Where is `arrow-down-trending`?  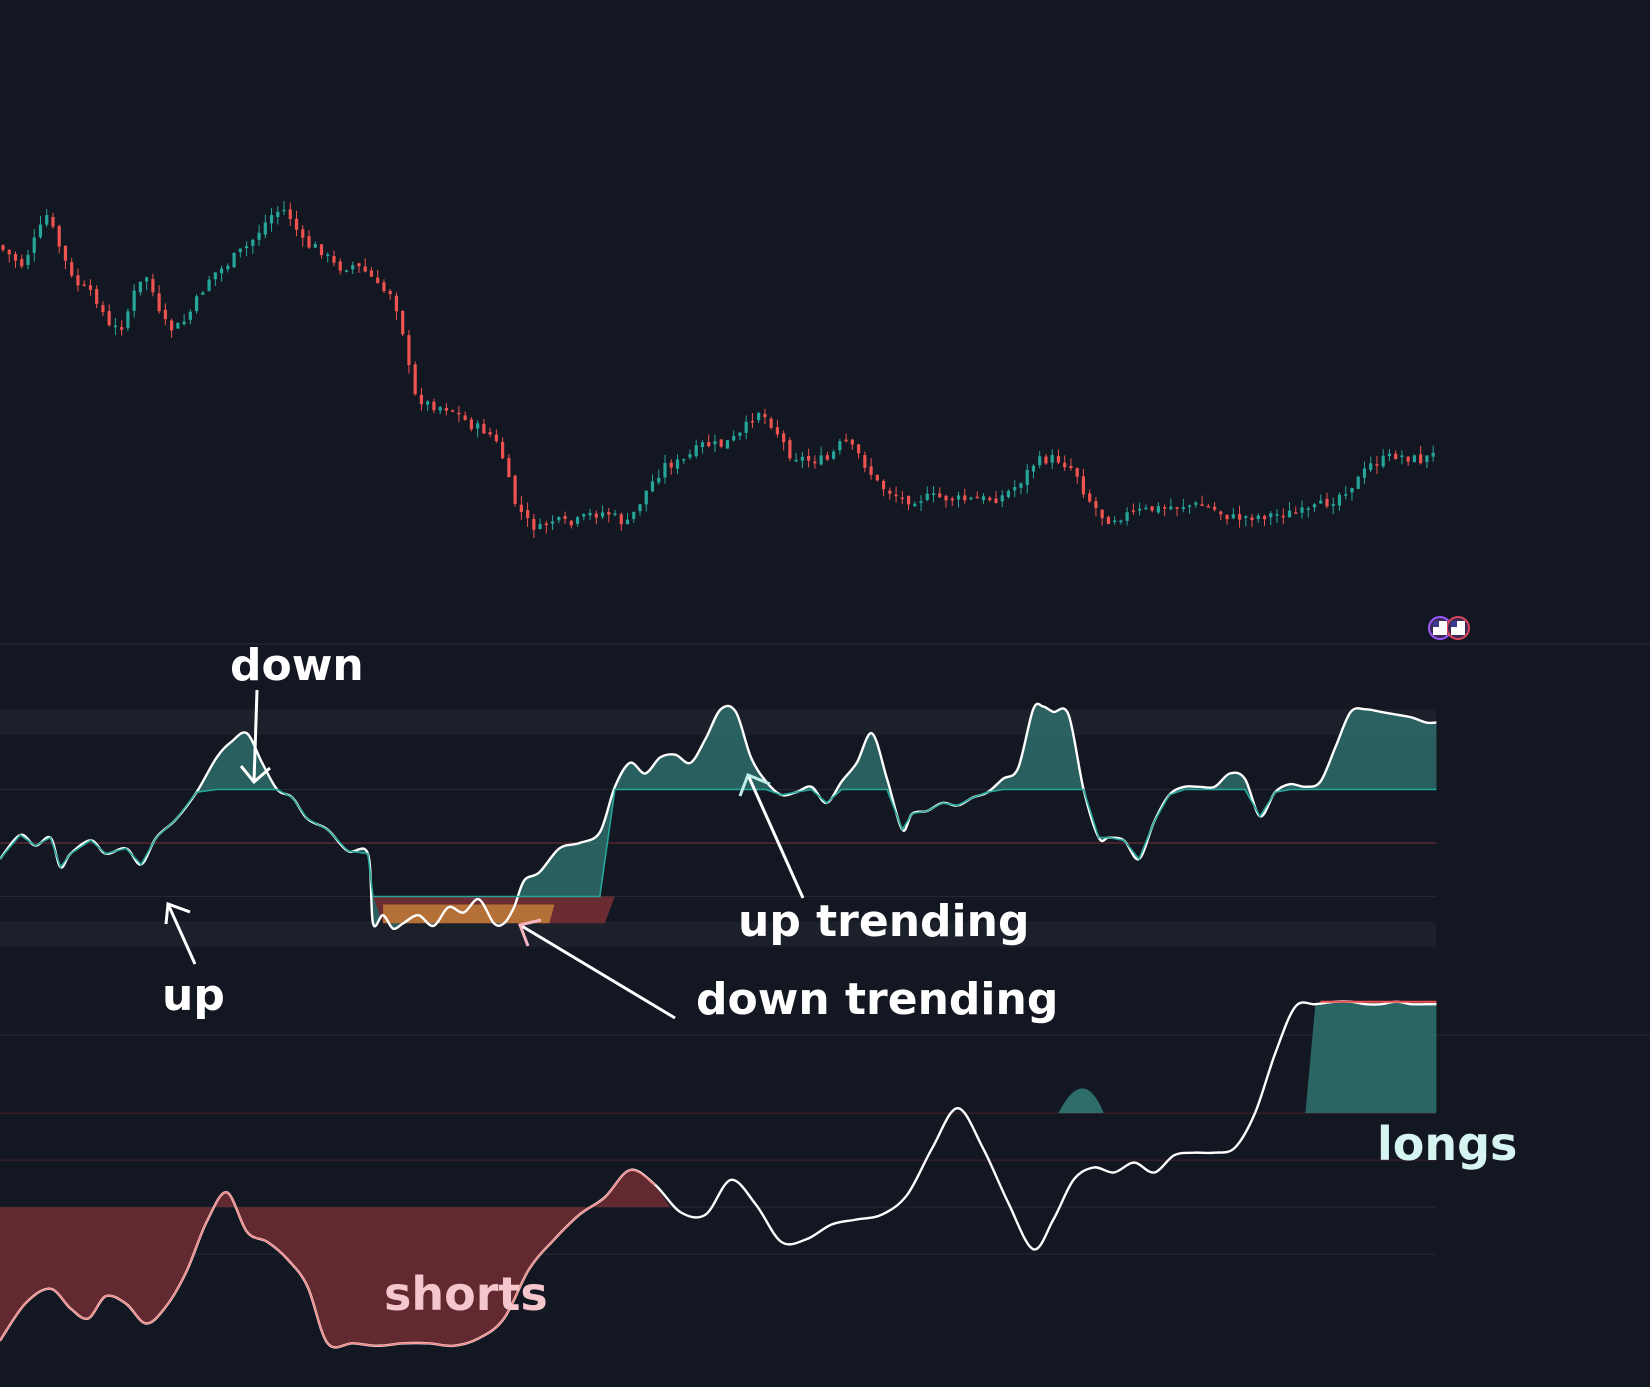
arrow-down-trending is located at coordinates (597, 971).